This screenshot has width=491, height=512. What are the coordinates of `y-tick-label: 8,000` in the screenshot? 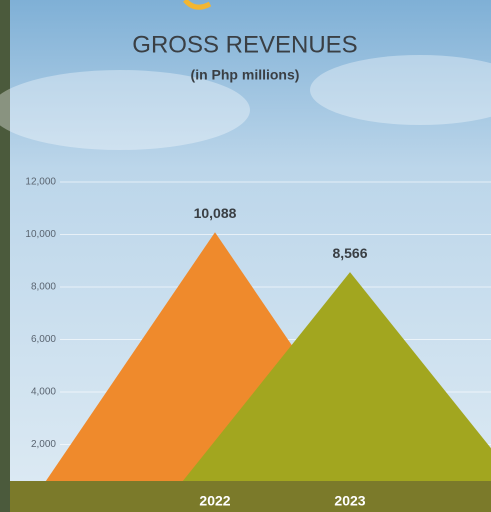 It's located at (43, 287).